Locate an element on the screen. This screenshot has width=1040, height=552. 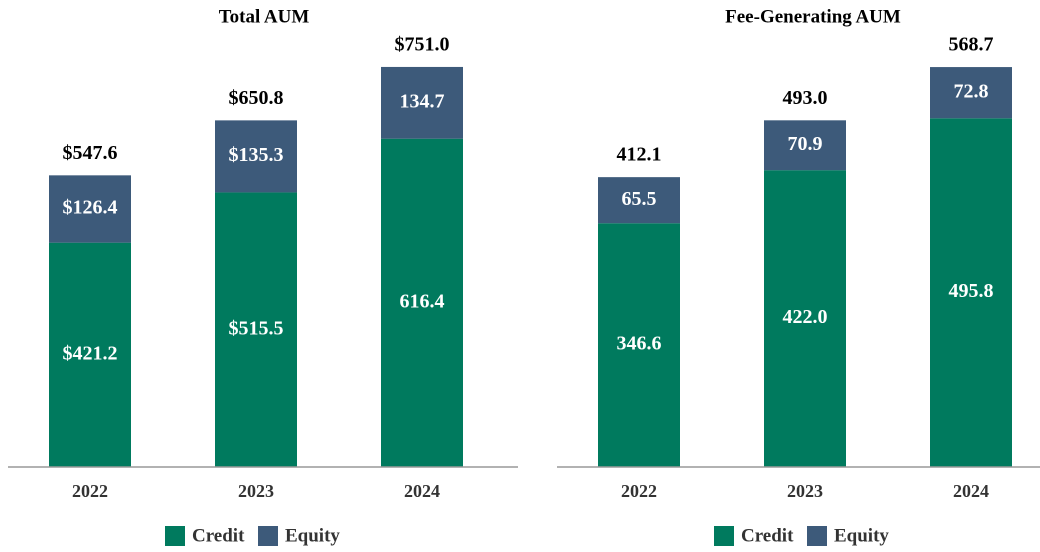
value-label: $421.2 is located at coordinates (90, 353).